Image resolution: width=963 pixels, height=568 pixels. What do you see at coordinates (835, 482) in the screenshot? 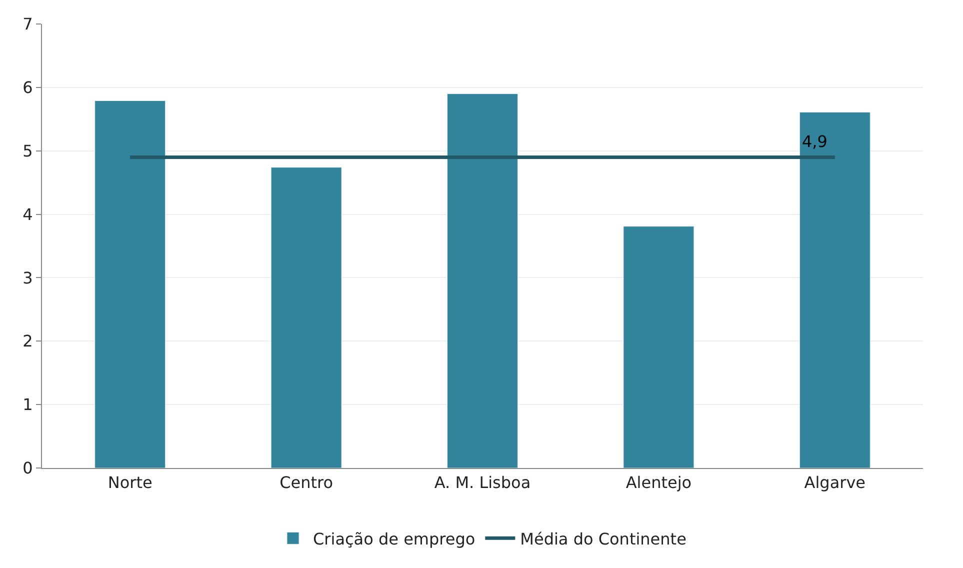
I see `x-tick-label: Algarve` at bounding box center [835, 482].